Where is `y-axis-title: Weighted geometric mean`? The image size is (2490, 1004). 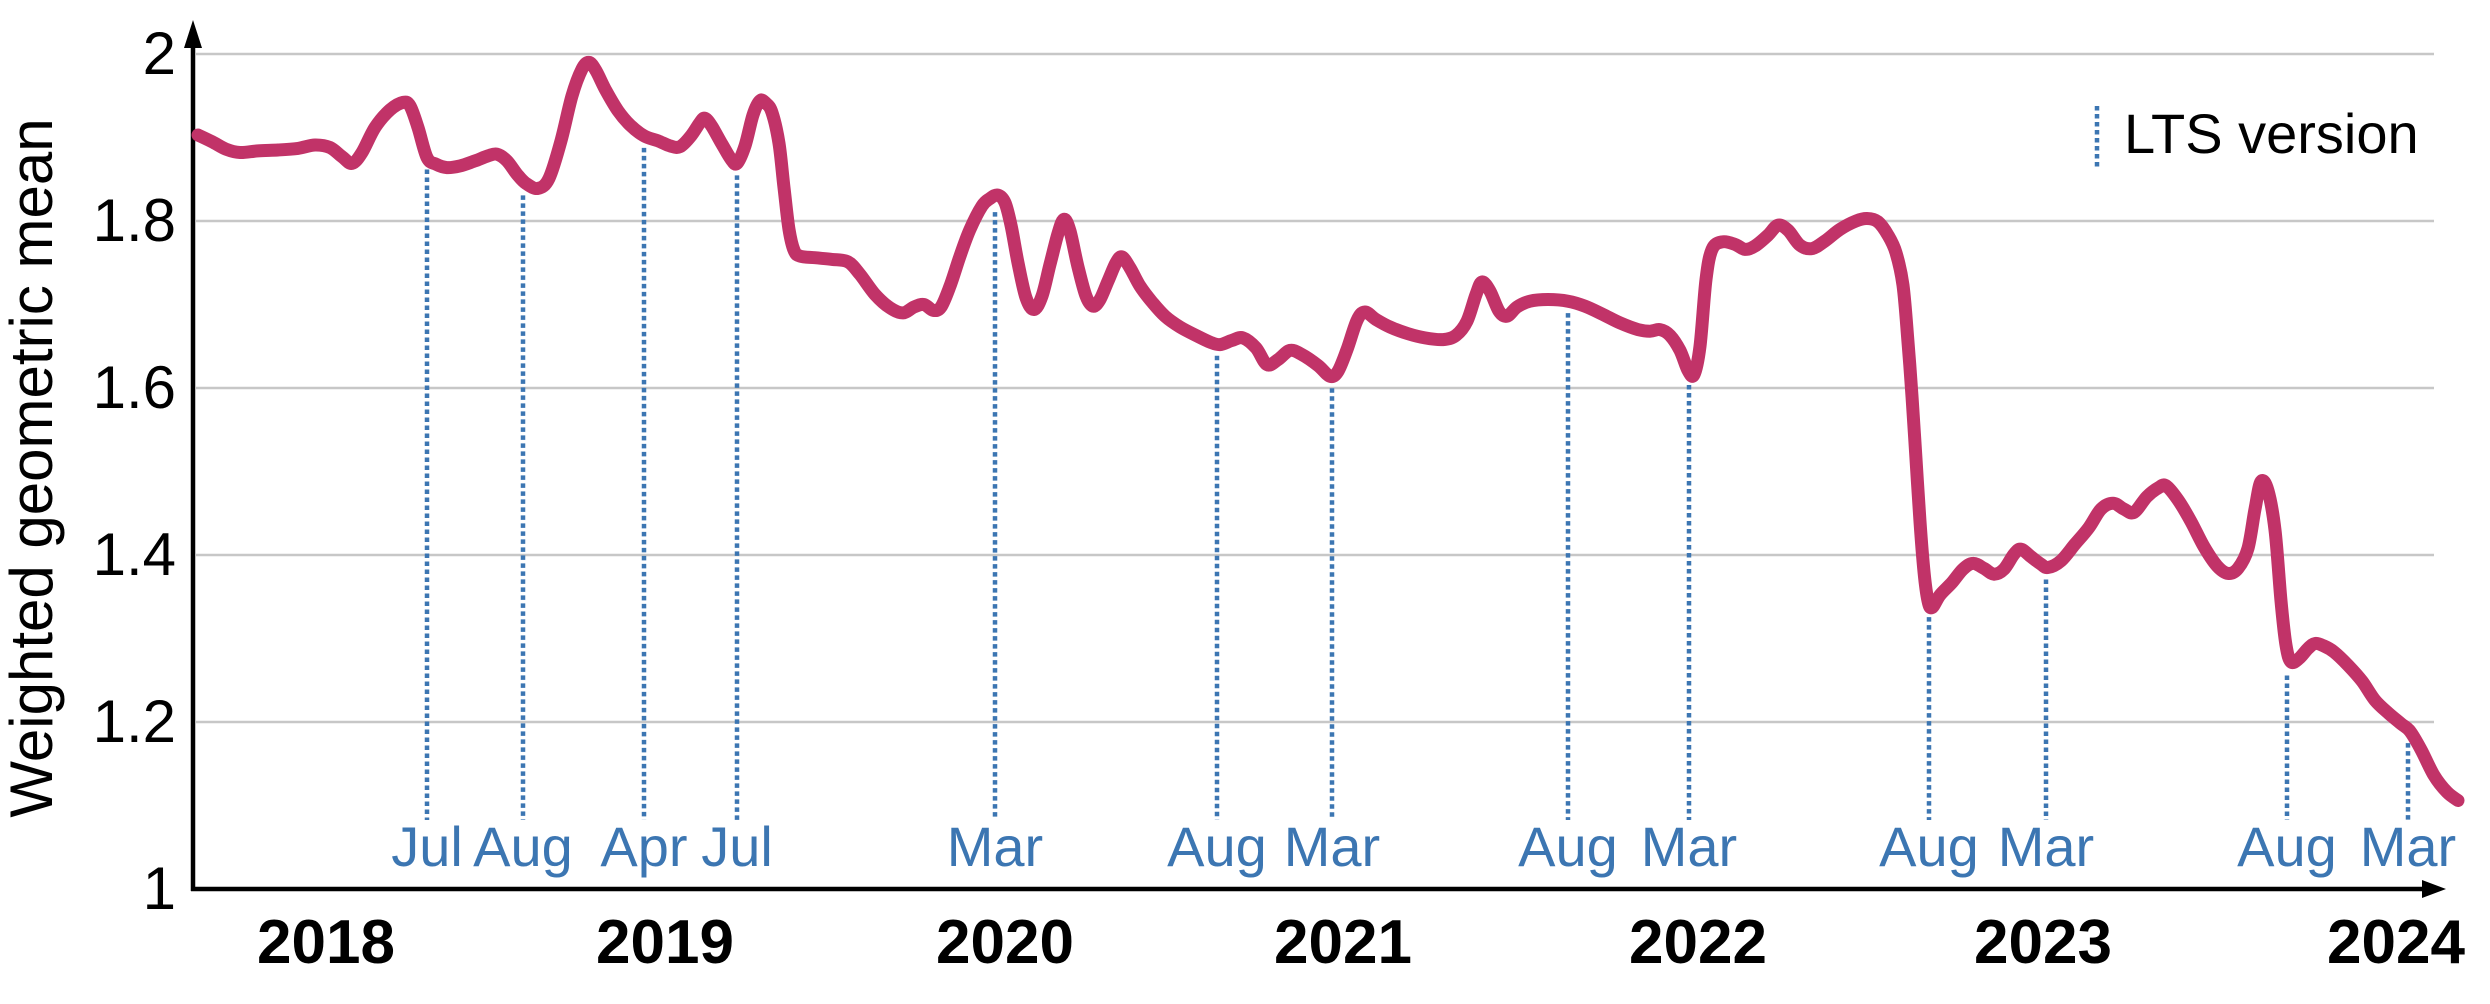
y-axis-title: Weighted geometric mean is located at coordinates (32, 467).